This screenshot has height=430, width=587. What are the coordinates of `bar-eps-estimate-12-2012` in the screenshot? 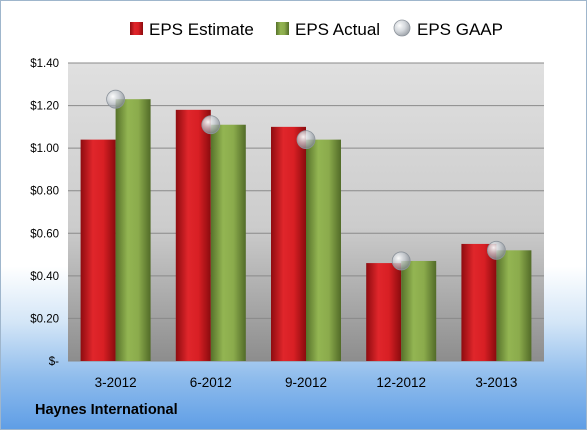 It's located at (384, 312).